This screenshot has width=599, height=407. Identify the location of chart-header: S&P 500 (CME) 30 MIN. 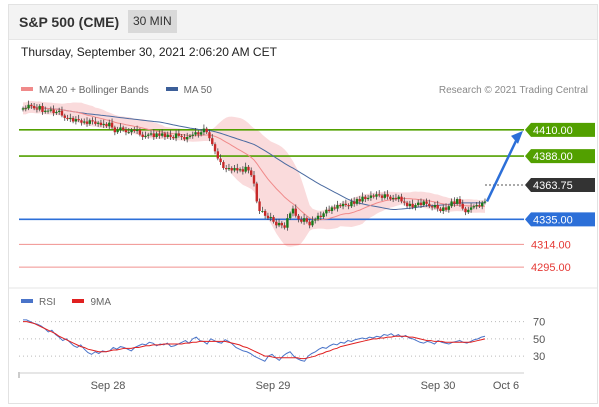
(303, 22).